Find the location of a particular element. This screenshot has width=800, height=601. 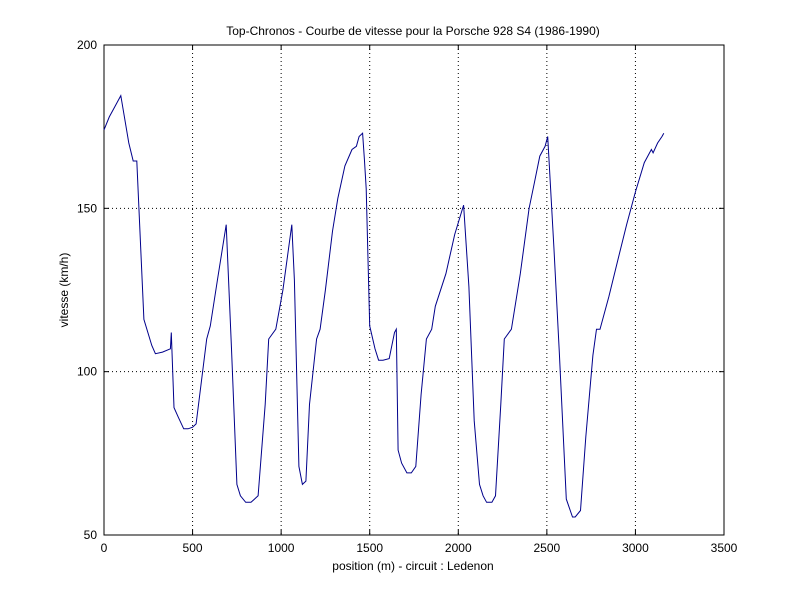

x-tick-label: 3500 is located at coordinates (724, 548).